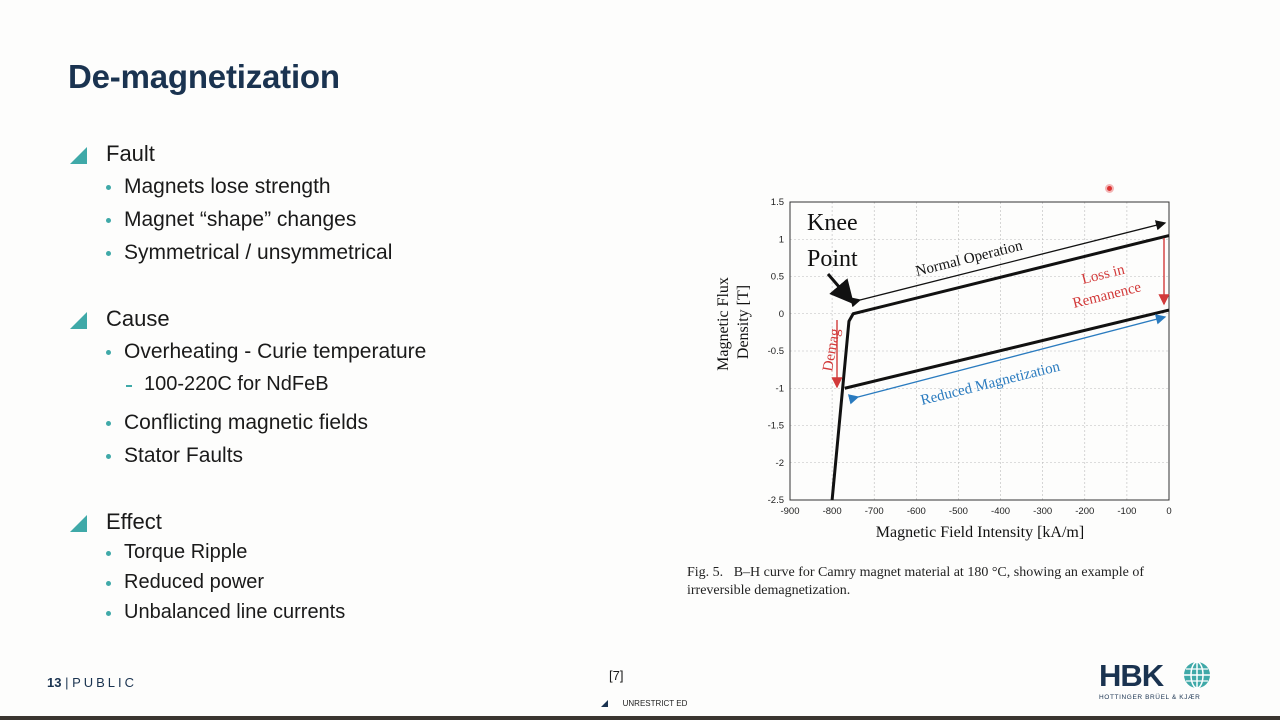 The image size is (1280, 720). What do you see at coordinates (54, 682) in the screenshot?
I see `page-number: 13` at bounding box center [54, 682].